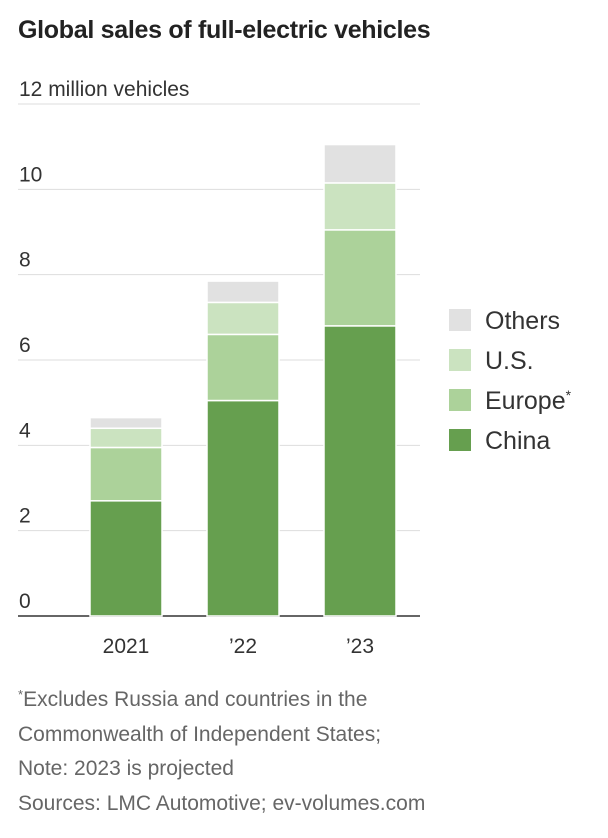 The height and width of the screenshot is (838, 608). Describe the element at coordinates (522, 321) in the screenshot. I see `legend-label-others: Others` at that location.